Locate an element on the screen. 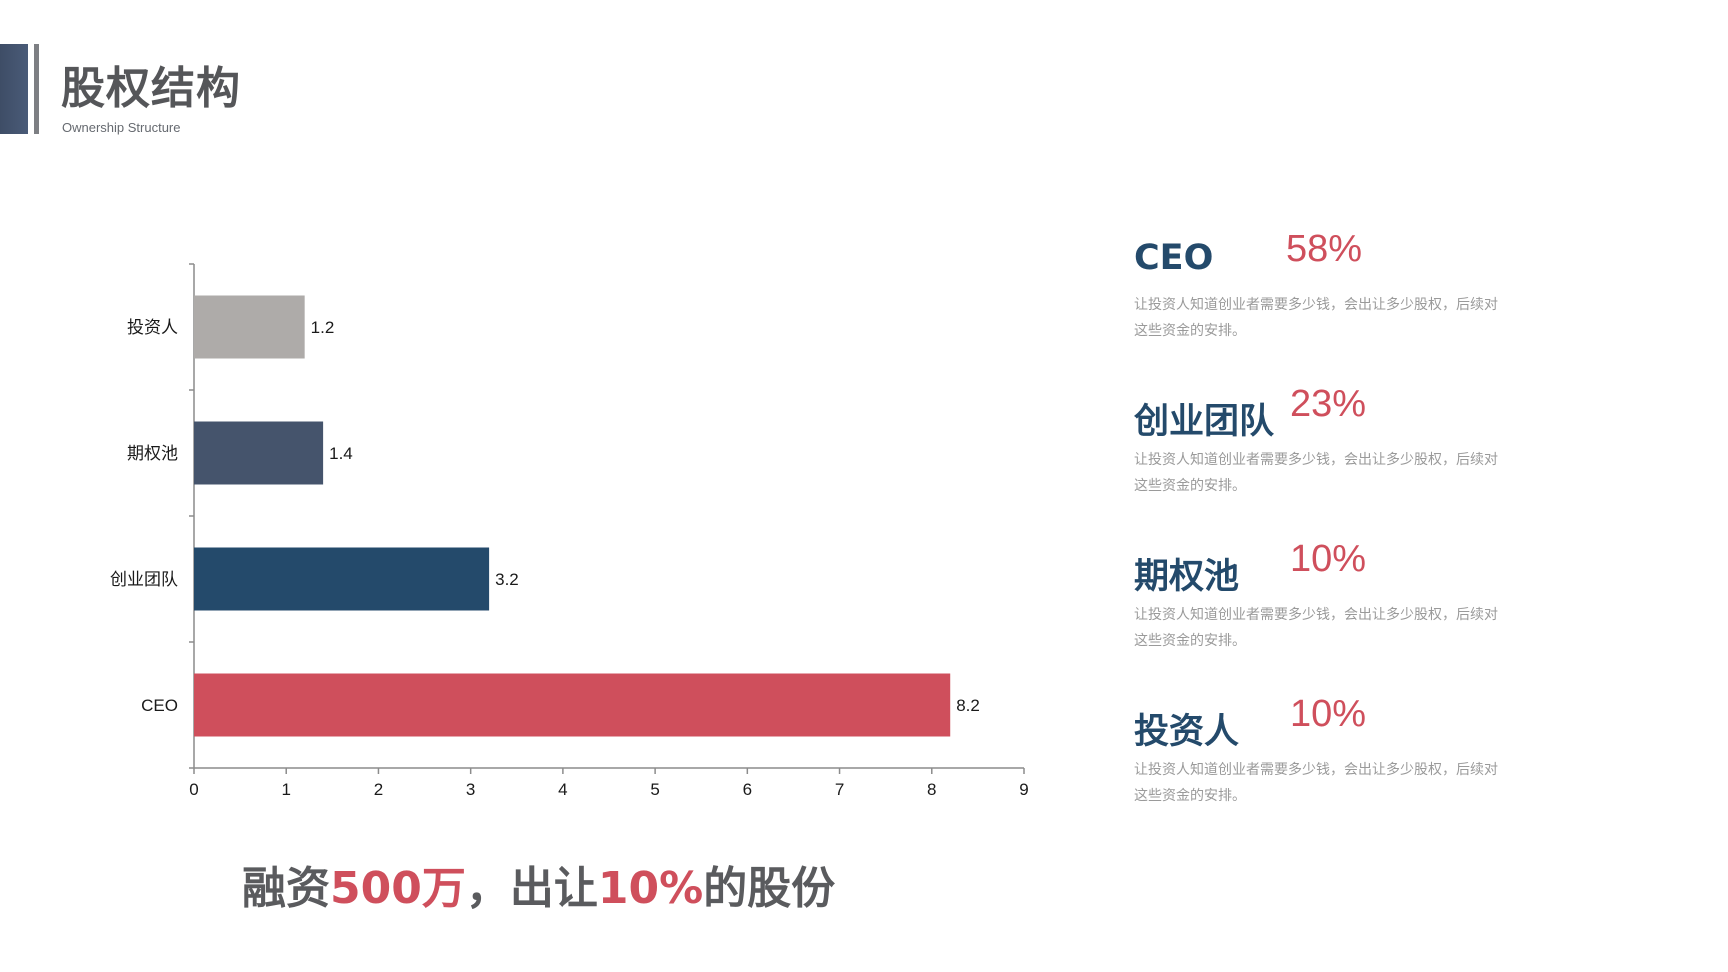  x-tick-label: 9 is located at coordinates (1023, 789).